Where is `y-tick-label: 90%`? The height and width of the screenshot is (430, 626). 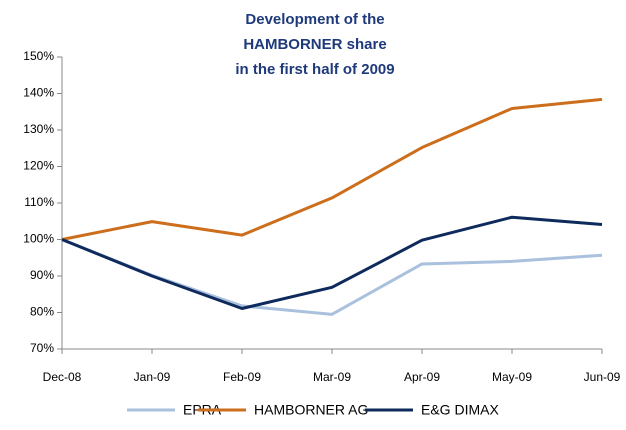 y-tick-label: 90% is located at coordinates (42, 275).